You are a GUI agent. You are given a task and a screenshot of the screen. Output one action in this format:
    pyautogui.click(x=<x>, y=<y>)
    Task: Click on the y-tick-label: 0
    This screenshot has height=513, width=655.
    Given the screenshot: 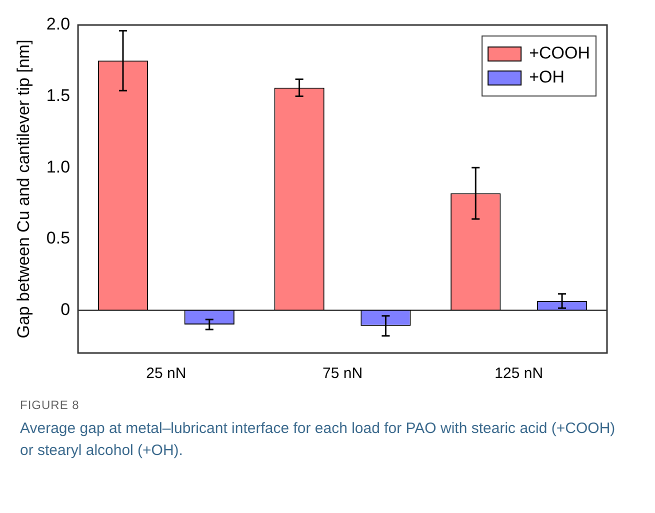 What is the action you would take?
    pyautogui.click(x=65, y=309)
    